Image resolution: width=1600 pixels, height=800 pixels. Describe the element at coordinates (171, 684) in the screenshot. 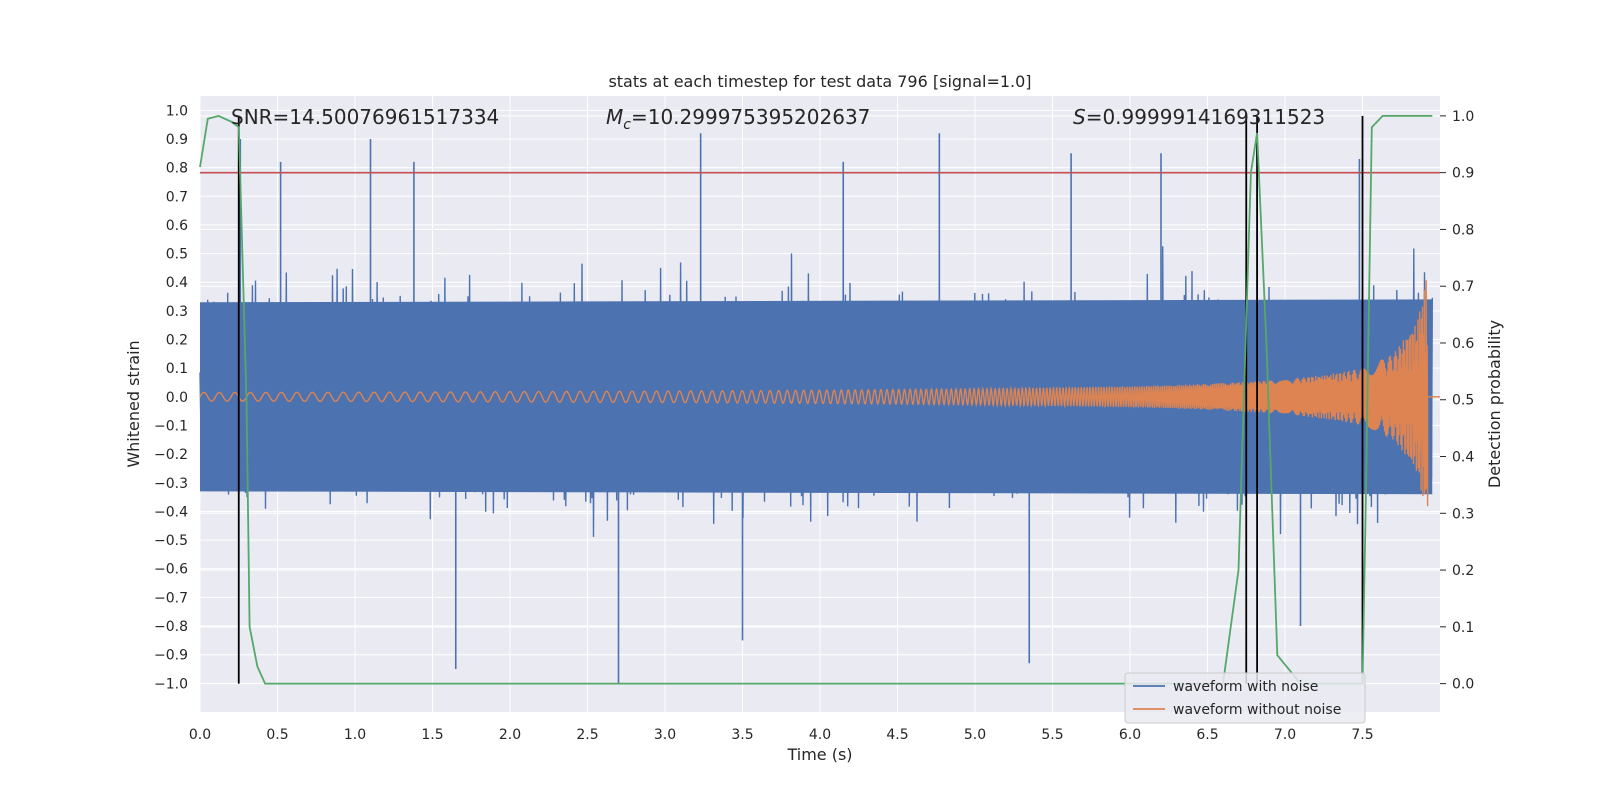

I see `left-y-tick-label: −1.0` at that location.